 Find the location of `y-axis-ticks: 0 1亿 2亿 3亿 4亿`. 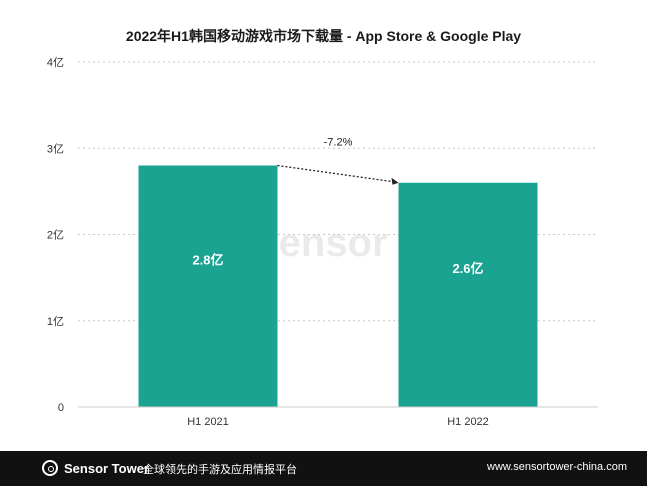

y-axis-ticks: 0 1亿 2亿 3亿 4亿 is located at coordinates (55, 235).